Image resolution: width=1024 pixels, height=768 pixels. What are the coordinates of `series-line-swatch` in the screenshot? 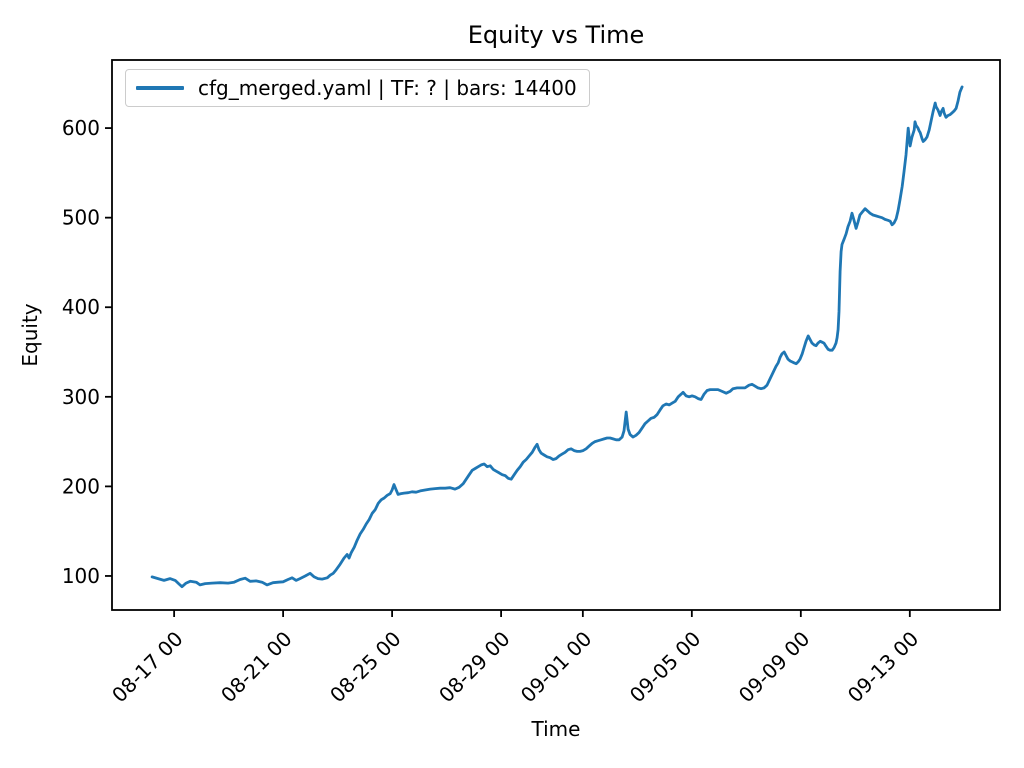 It's located at (160, 88).